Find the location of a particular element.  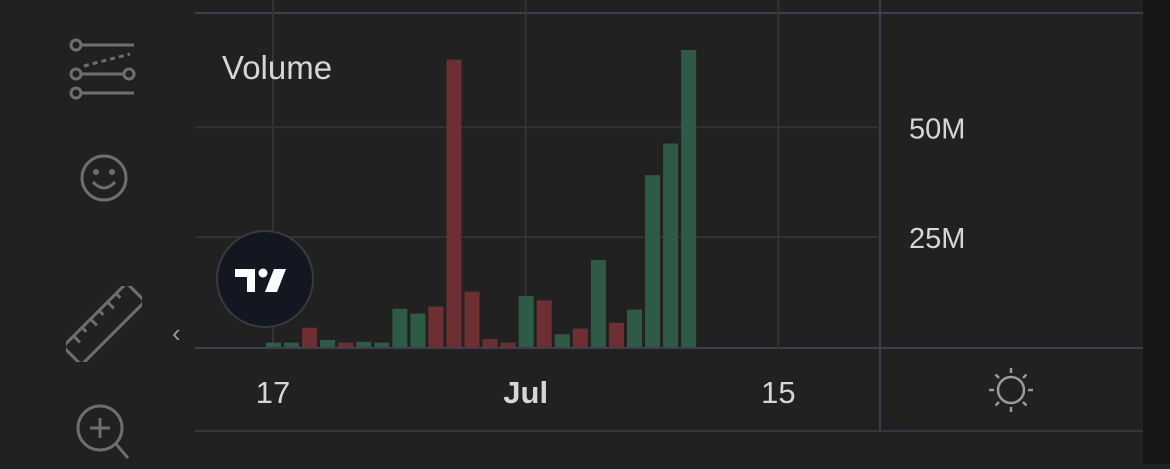

tradingview-logo-icon is located at coordinates (265, 279).